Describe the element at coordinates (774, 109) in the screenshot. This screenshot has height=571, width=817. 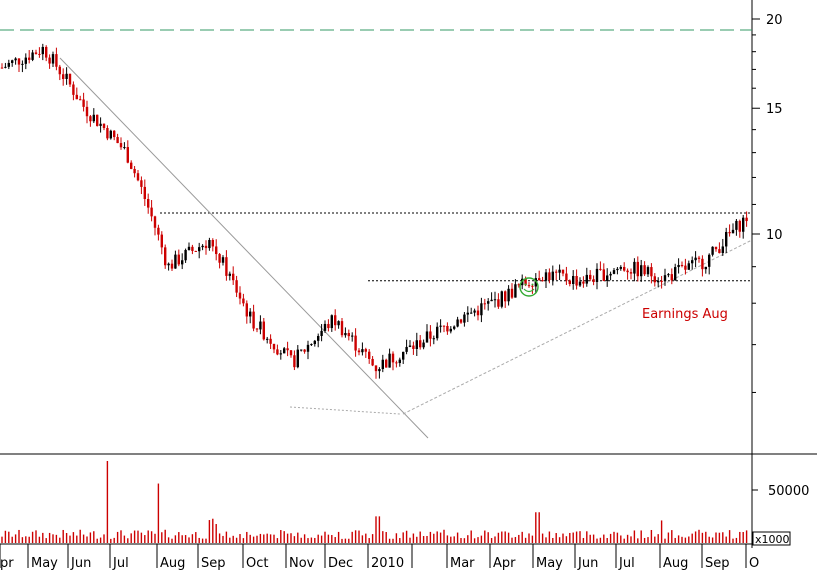
I see `price-tick-label: 15` at that location.